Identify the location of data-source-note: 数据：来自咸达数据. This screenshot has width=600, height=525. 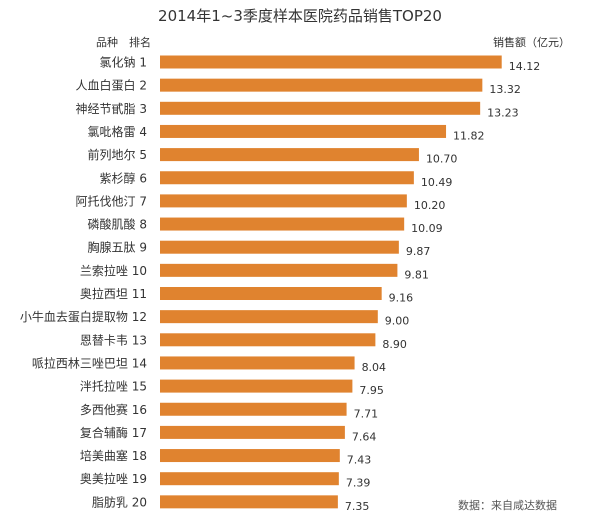
(507, 505).